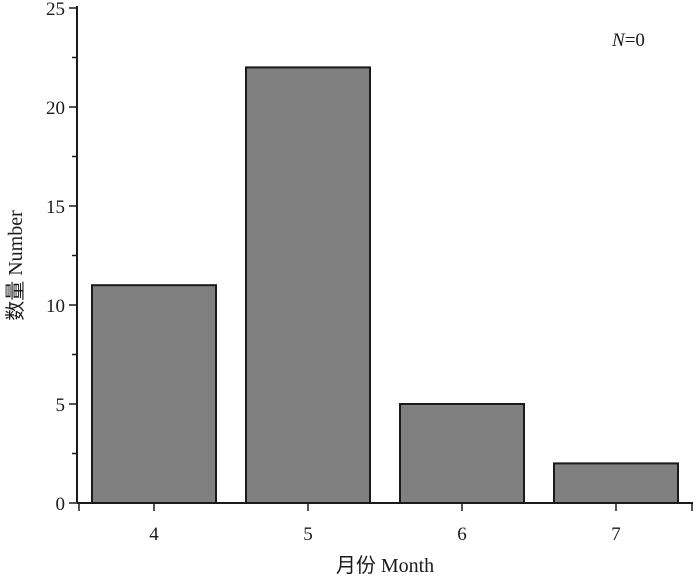 The image size is (700, 576). I want to click on x-tick-label: 7, so click(616, 534).